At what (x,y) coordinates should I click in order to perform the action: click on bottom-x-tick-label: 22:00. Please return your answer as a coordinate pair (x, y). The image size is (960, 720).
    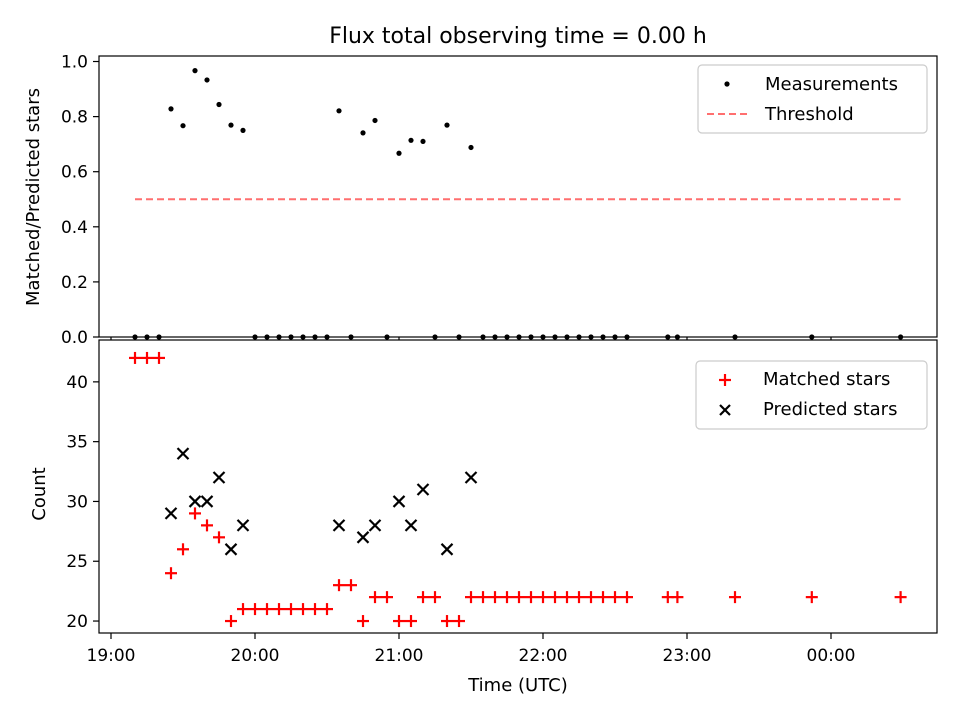
    Looking at the image, I should click on (543, 656).